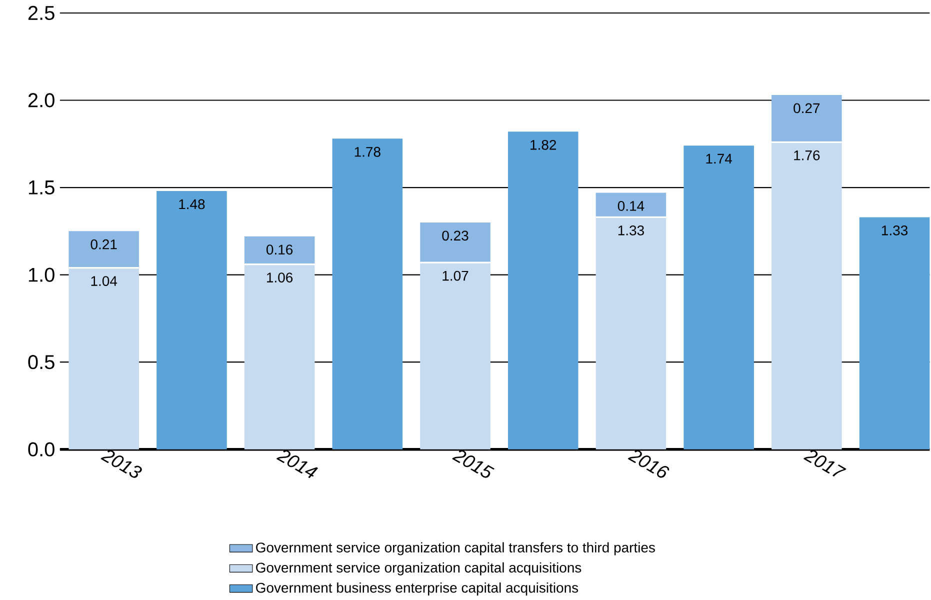 The image size is (931, 600). I want to click on y-tick-label: 1.5, so click(41, 187).